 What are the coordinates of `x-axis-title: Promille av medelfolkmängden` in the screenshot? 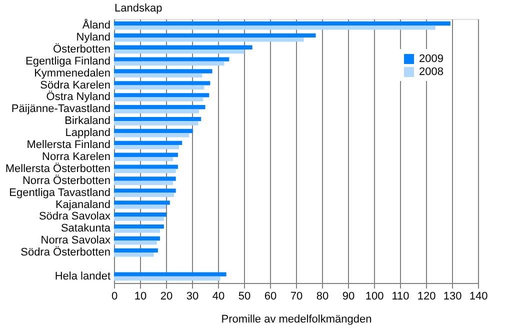 It's located at (296, 320).